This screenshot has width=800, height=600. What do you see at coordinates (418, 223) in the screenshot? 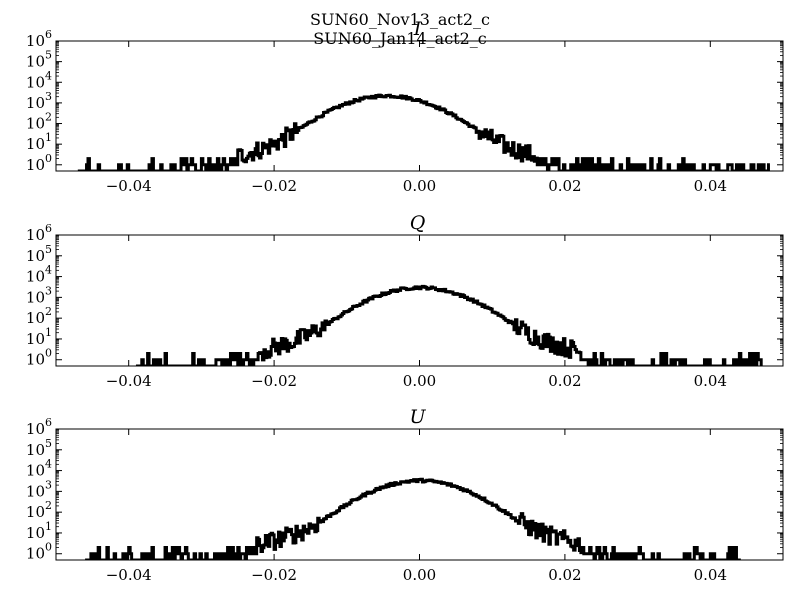
I see `panel-title: Q` at bounding box center [418, 223].